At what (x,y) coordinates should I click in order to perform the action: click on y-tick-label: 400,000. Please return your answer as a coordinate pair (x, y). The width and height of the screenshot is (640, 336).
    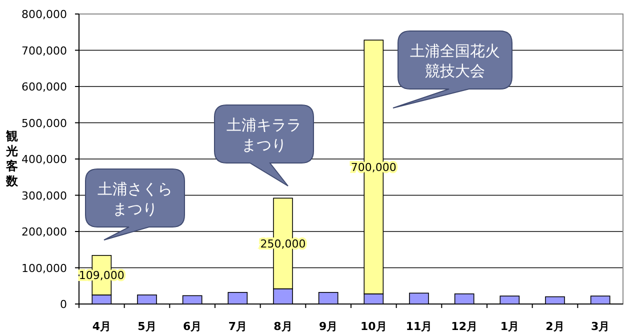
    Looking at the image, I should click on (44, 159).